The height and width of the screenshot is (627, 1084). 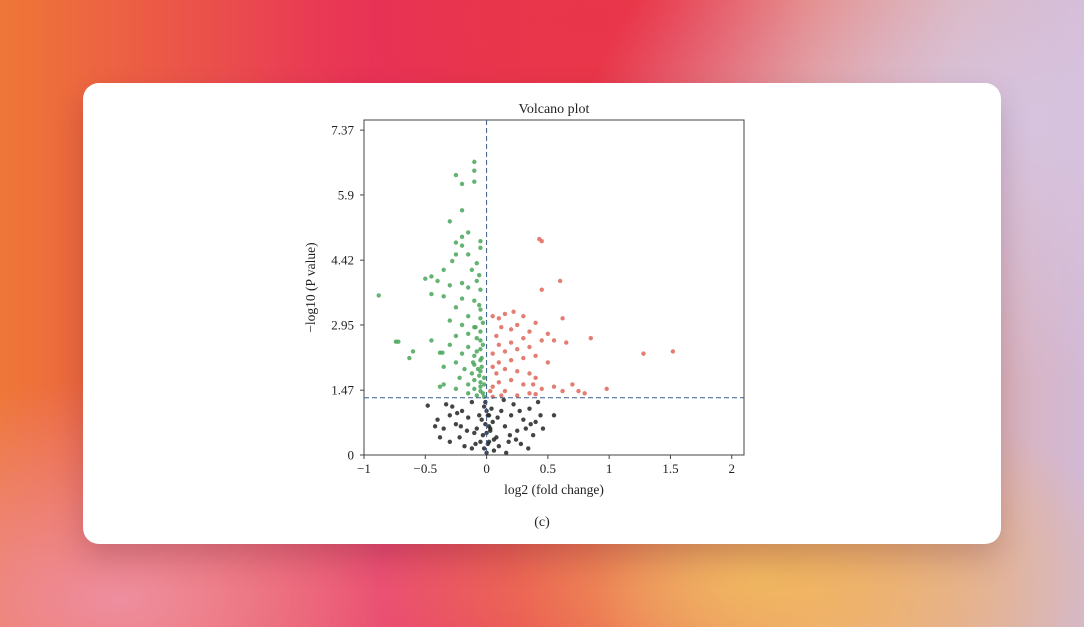 What do you see at coordinates (342, 324) in the screenshot?
I see `y-tick-label: 2.95` at bounding box center [342, 324].